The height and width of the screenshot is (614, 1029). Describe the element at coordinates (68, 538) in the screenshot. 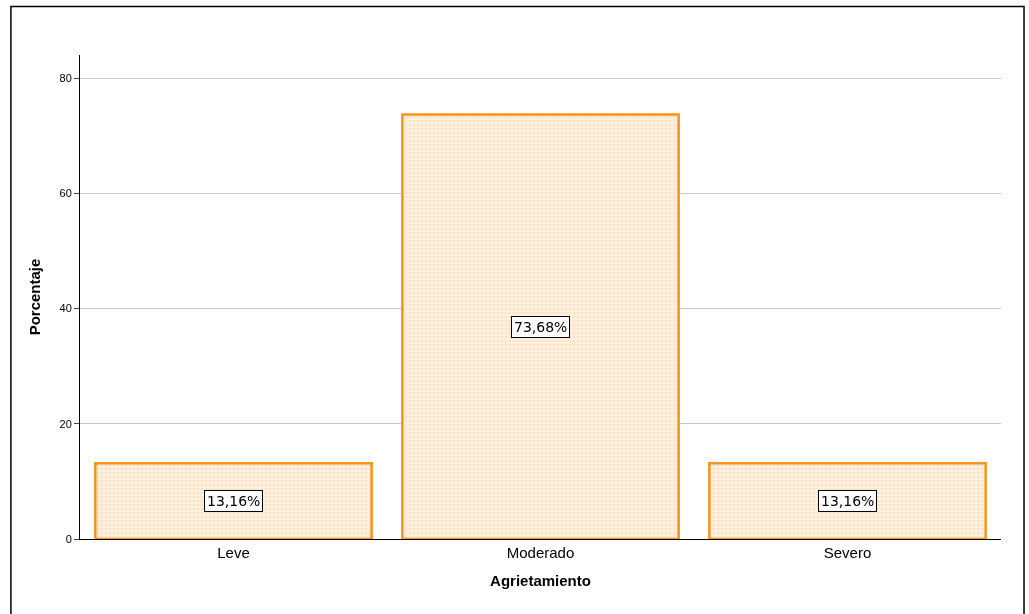

I see `y-tick-label: 0` at that location.